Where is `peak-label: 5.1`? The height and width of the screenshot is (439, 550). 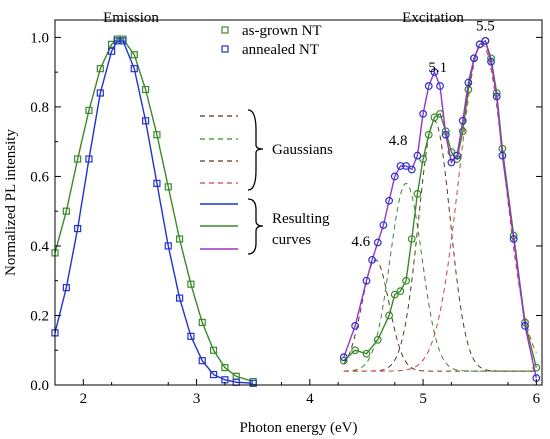
peak-label: 5.1 is located at coordinates (437, 68).